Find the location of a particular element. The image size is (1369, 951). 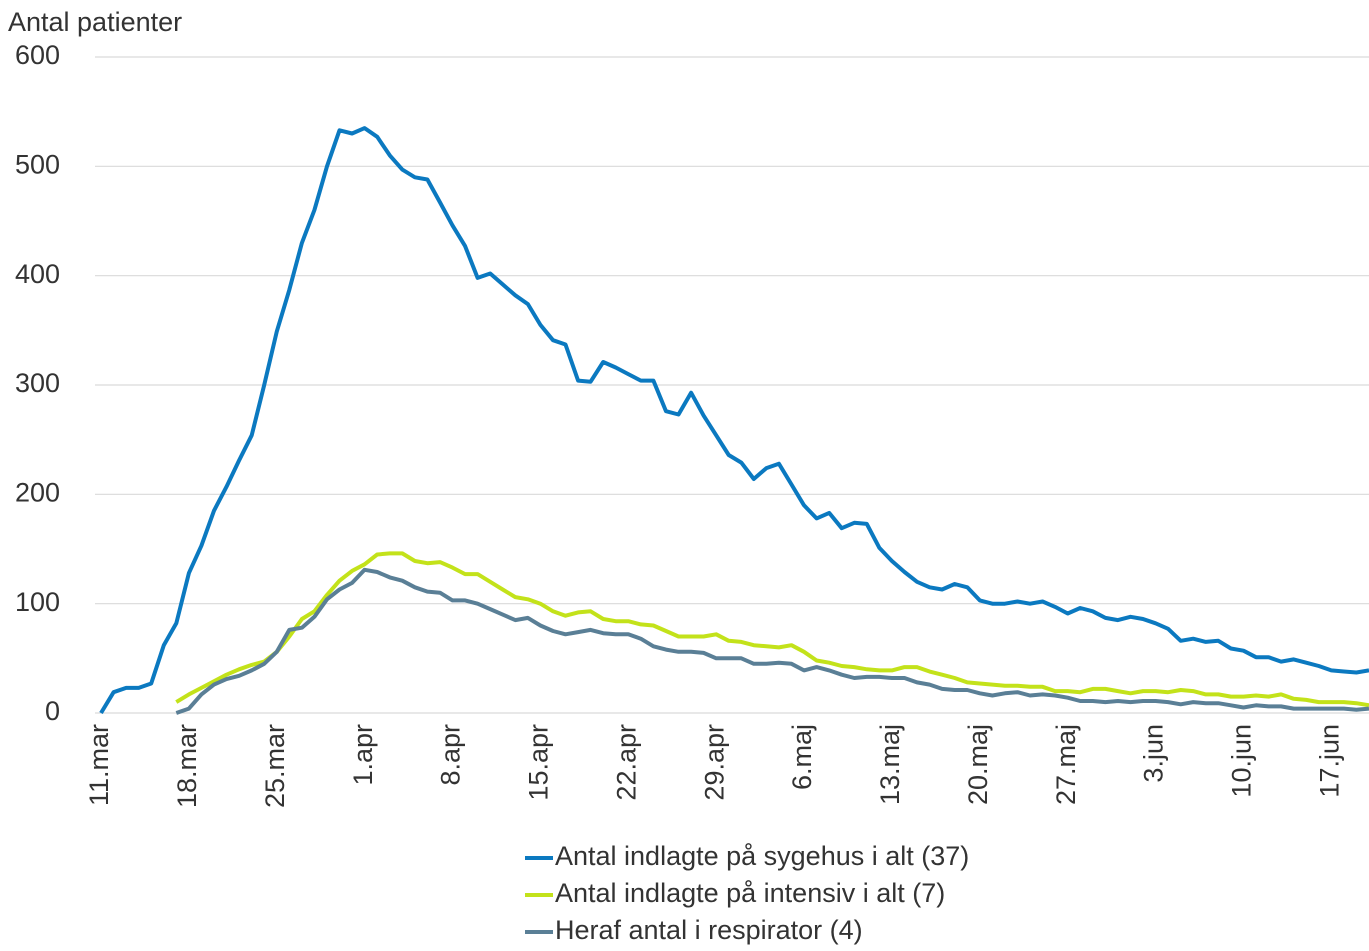

x-tick-label: 8.apr is located at coordinates (451, 755).